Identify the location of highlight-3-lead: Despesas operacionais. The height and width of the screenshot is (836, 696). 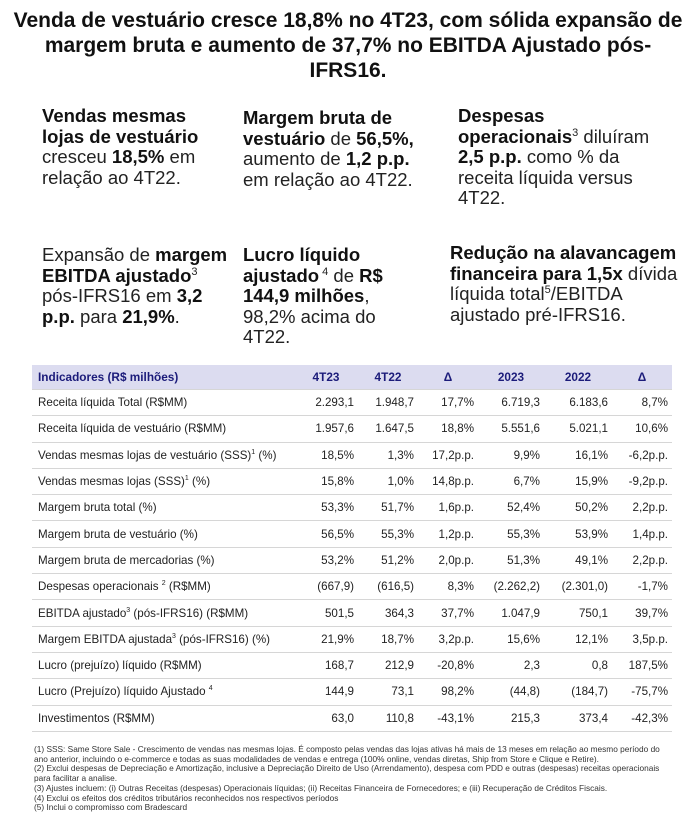
(515, 126).